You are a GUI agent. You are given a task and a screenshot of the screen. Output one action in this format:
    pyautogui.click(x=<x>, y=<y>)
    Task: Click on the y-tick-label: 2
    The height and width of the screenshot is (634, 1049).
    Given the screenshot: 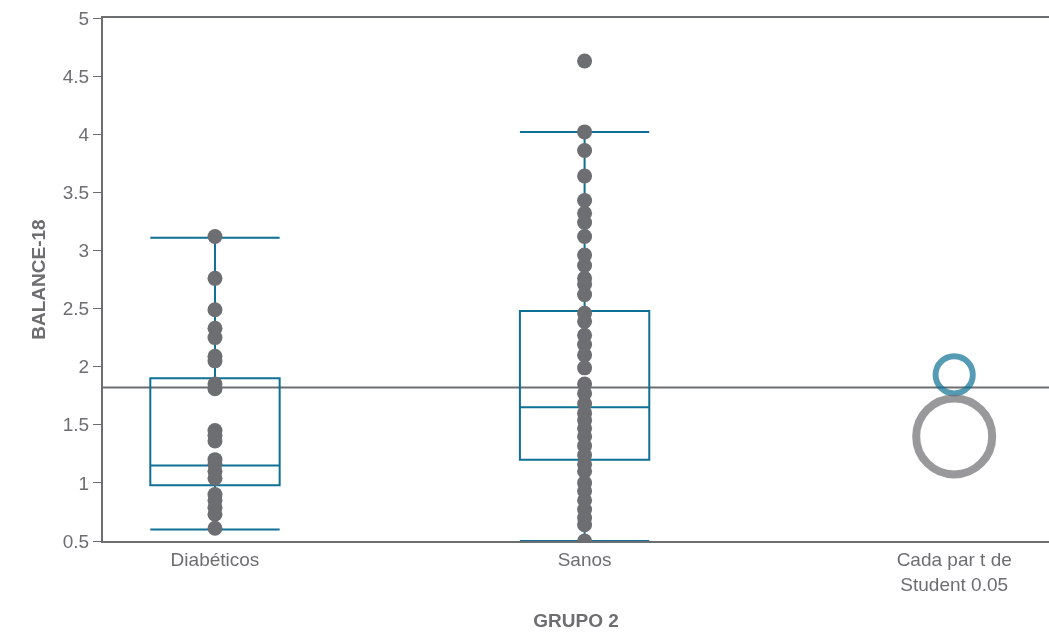 What is the action you would take?
    pyautogui.click(x=84, y=367)
    